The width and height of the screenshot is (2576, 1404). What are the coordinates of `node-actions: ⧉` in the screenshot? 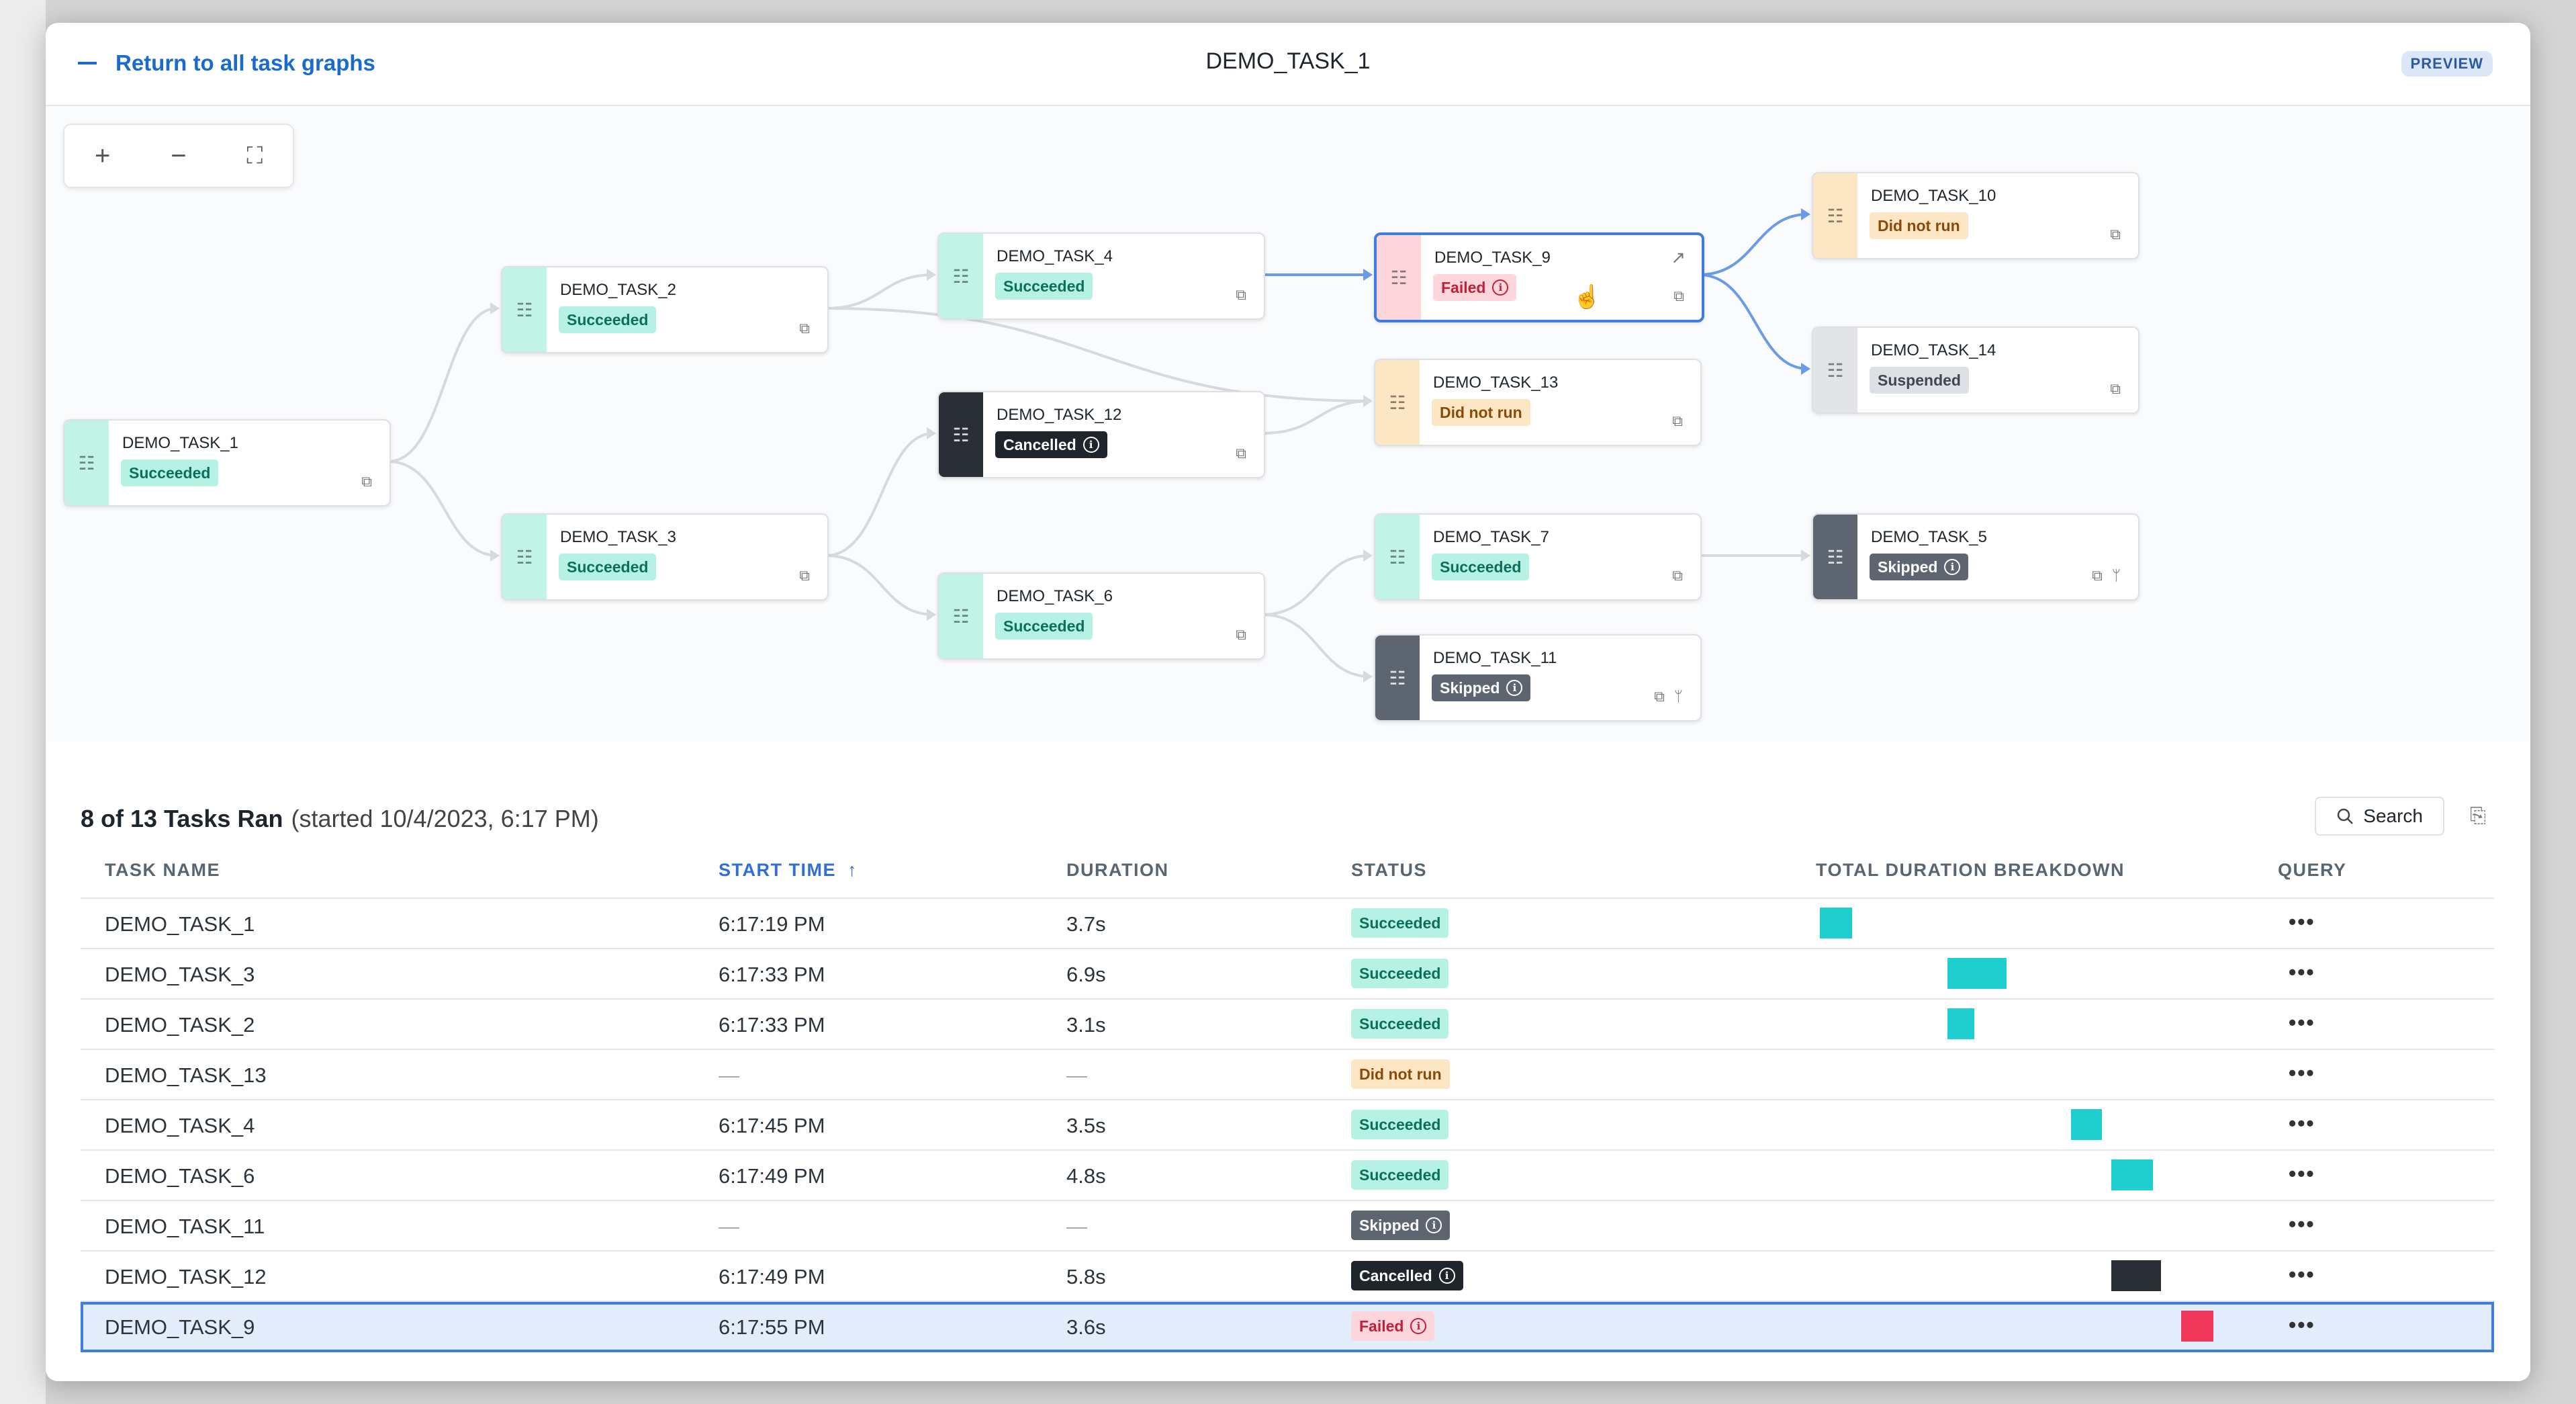 It's located at (2115, 234).